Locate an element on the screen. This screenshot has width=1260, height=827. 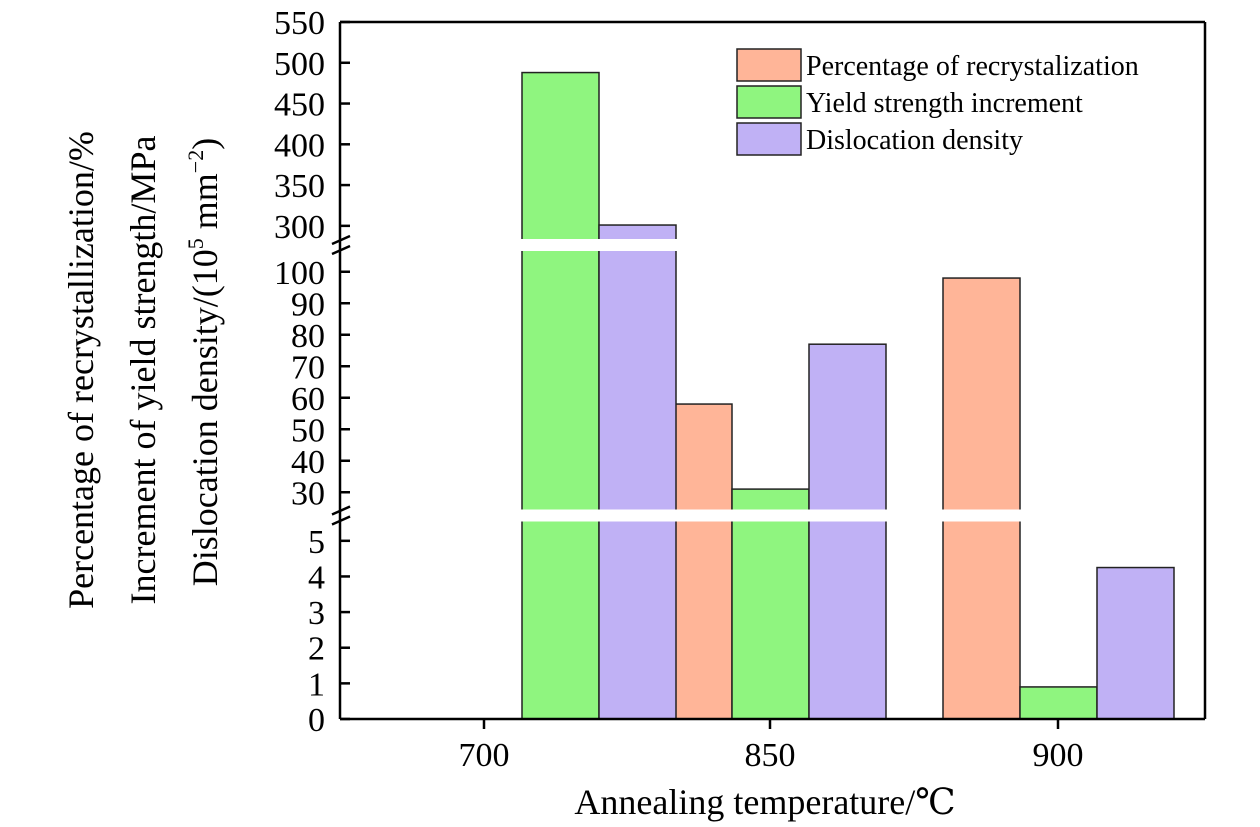
y-tick-label-5: 5 is located at coordinates (316, 542).